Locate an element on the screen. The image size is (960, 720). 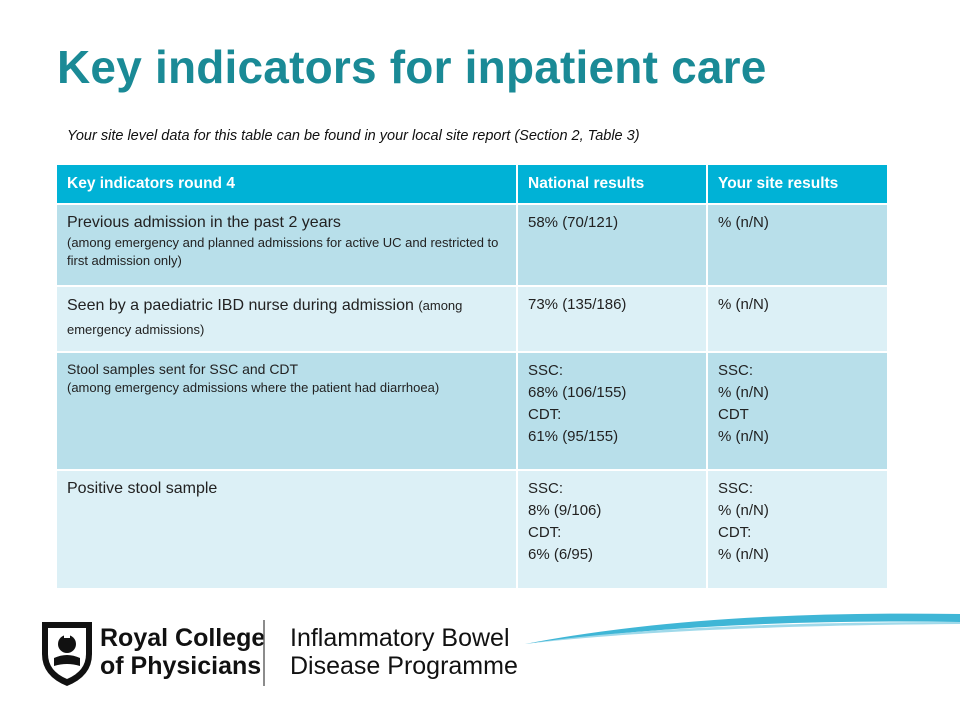
programme-name-line2: Disease Programme is located at coordinates (404, 666).